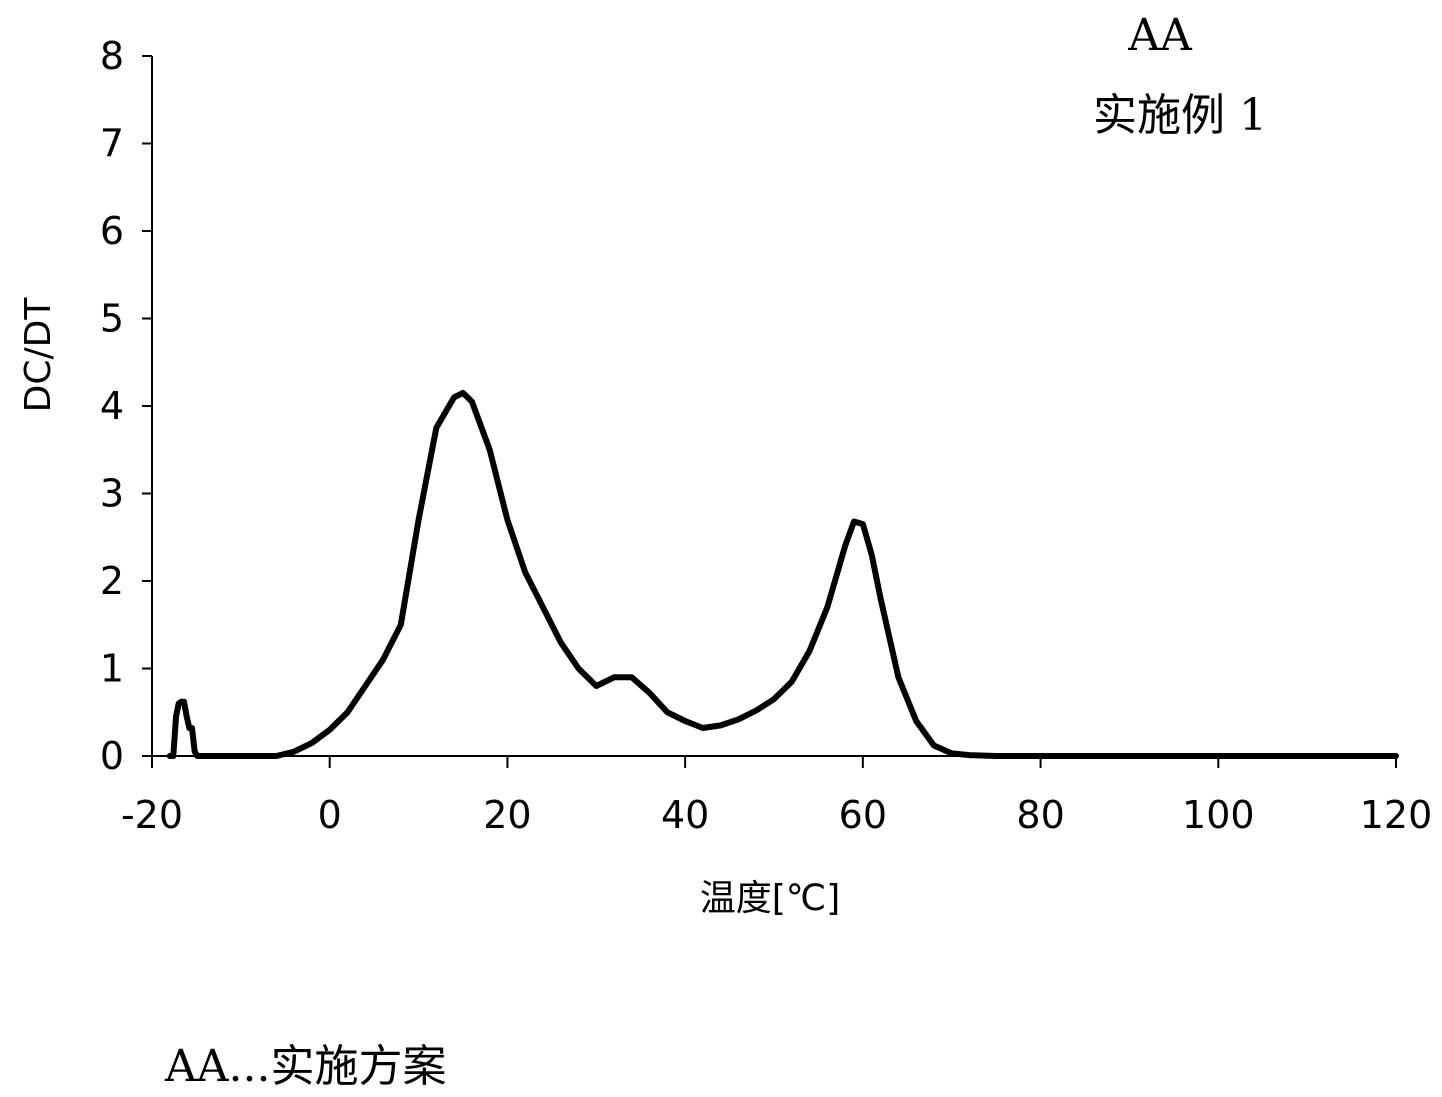 The width and height of the screenshot is (1442, 1097). I want to click on x-tick-label: 120, so click(1396, 815).